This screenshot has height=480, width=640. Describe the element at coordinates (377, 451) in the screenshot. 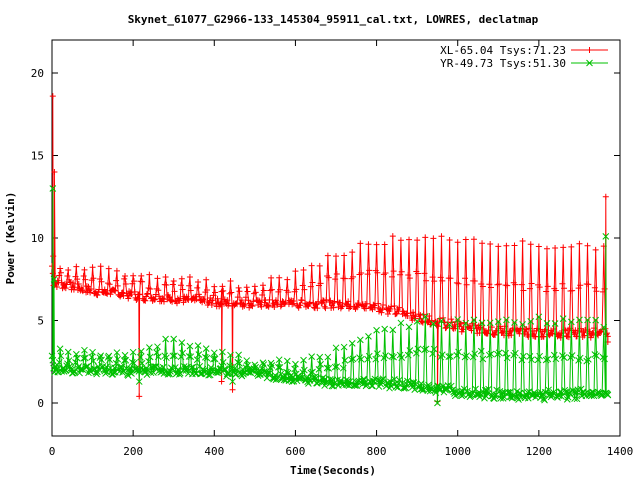

I see `x-tick-label: 800` at that location.